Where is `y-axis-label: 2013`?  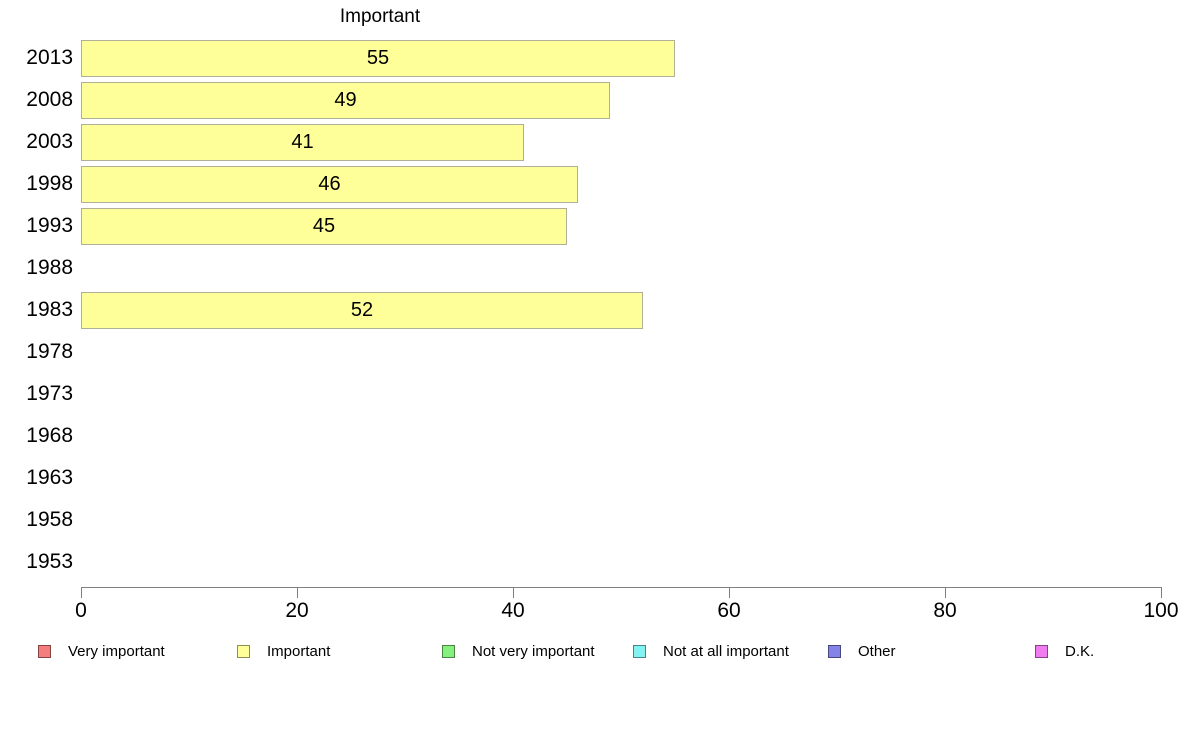 y-axis-label: 2013 is located at coordinates (49, 57).